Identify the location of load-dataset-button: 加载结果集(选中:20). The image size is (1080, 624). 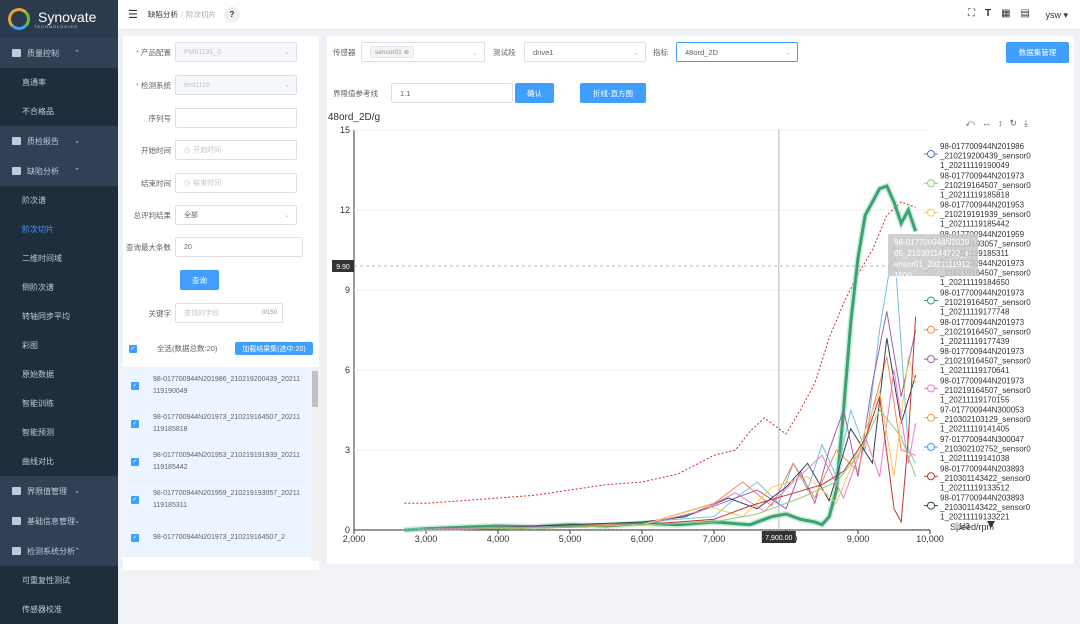
(274, 348).